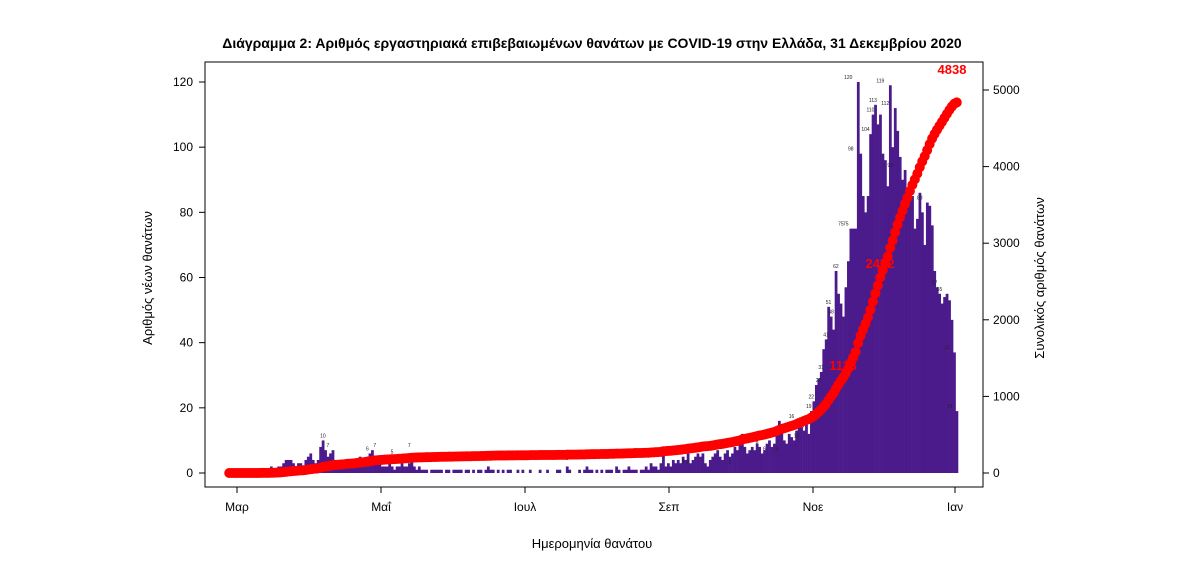  What do you see at coordinates (870, 111) in the screenshot?
I see `bar-data-label: 110` at bounding box center [870, 111].